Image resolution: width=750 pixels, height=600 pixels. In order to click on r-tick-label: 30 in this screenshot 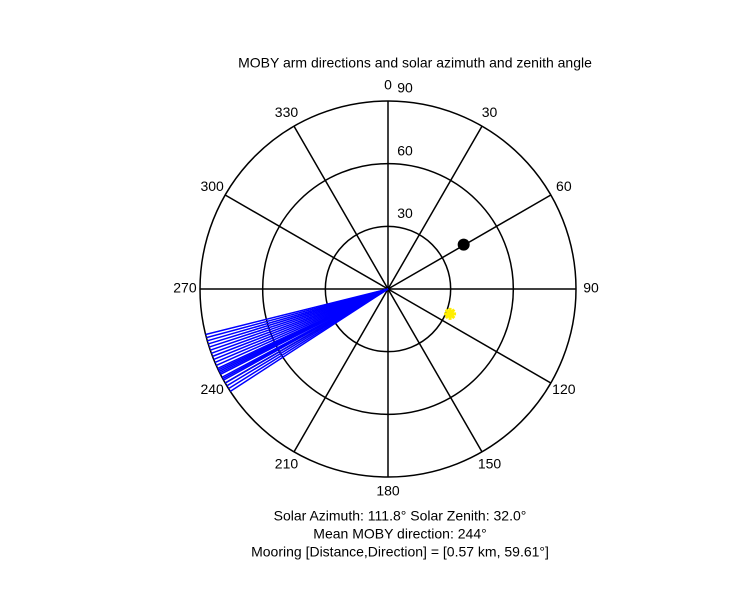, I will do `click(405, 213)`.